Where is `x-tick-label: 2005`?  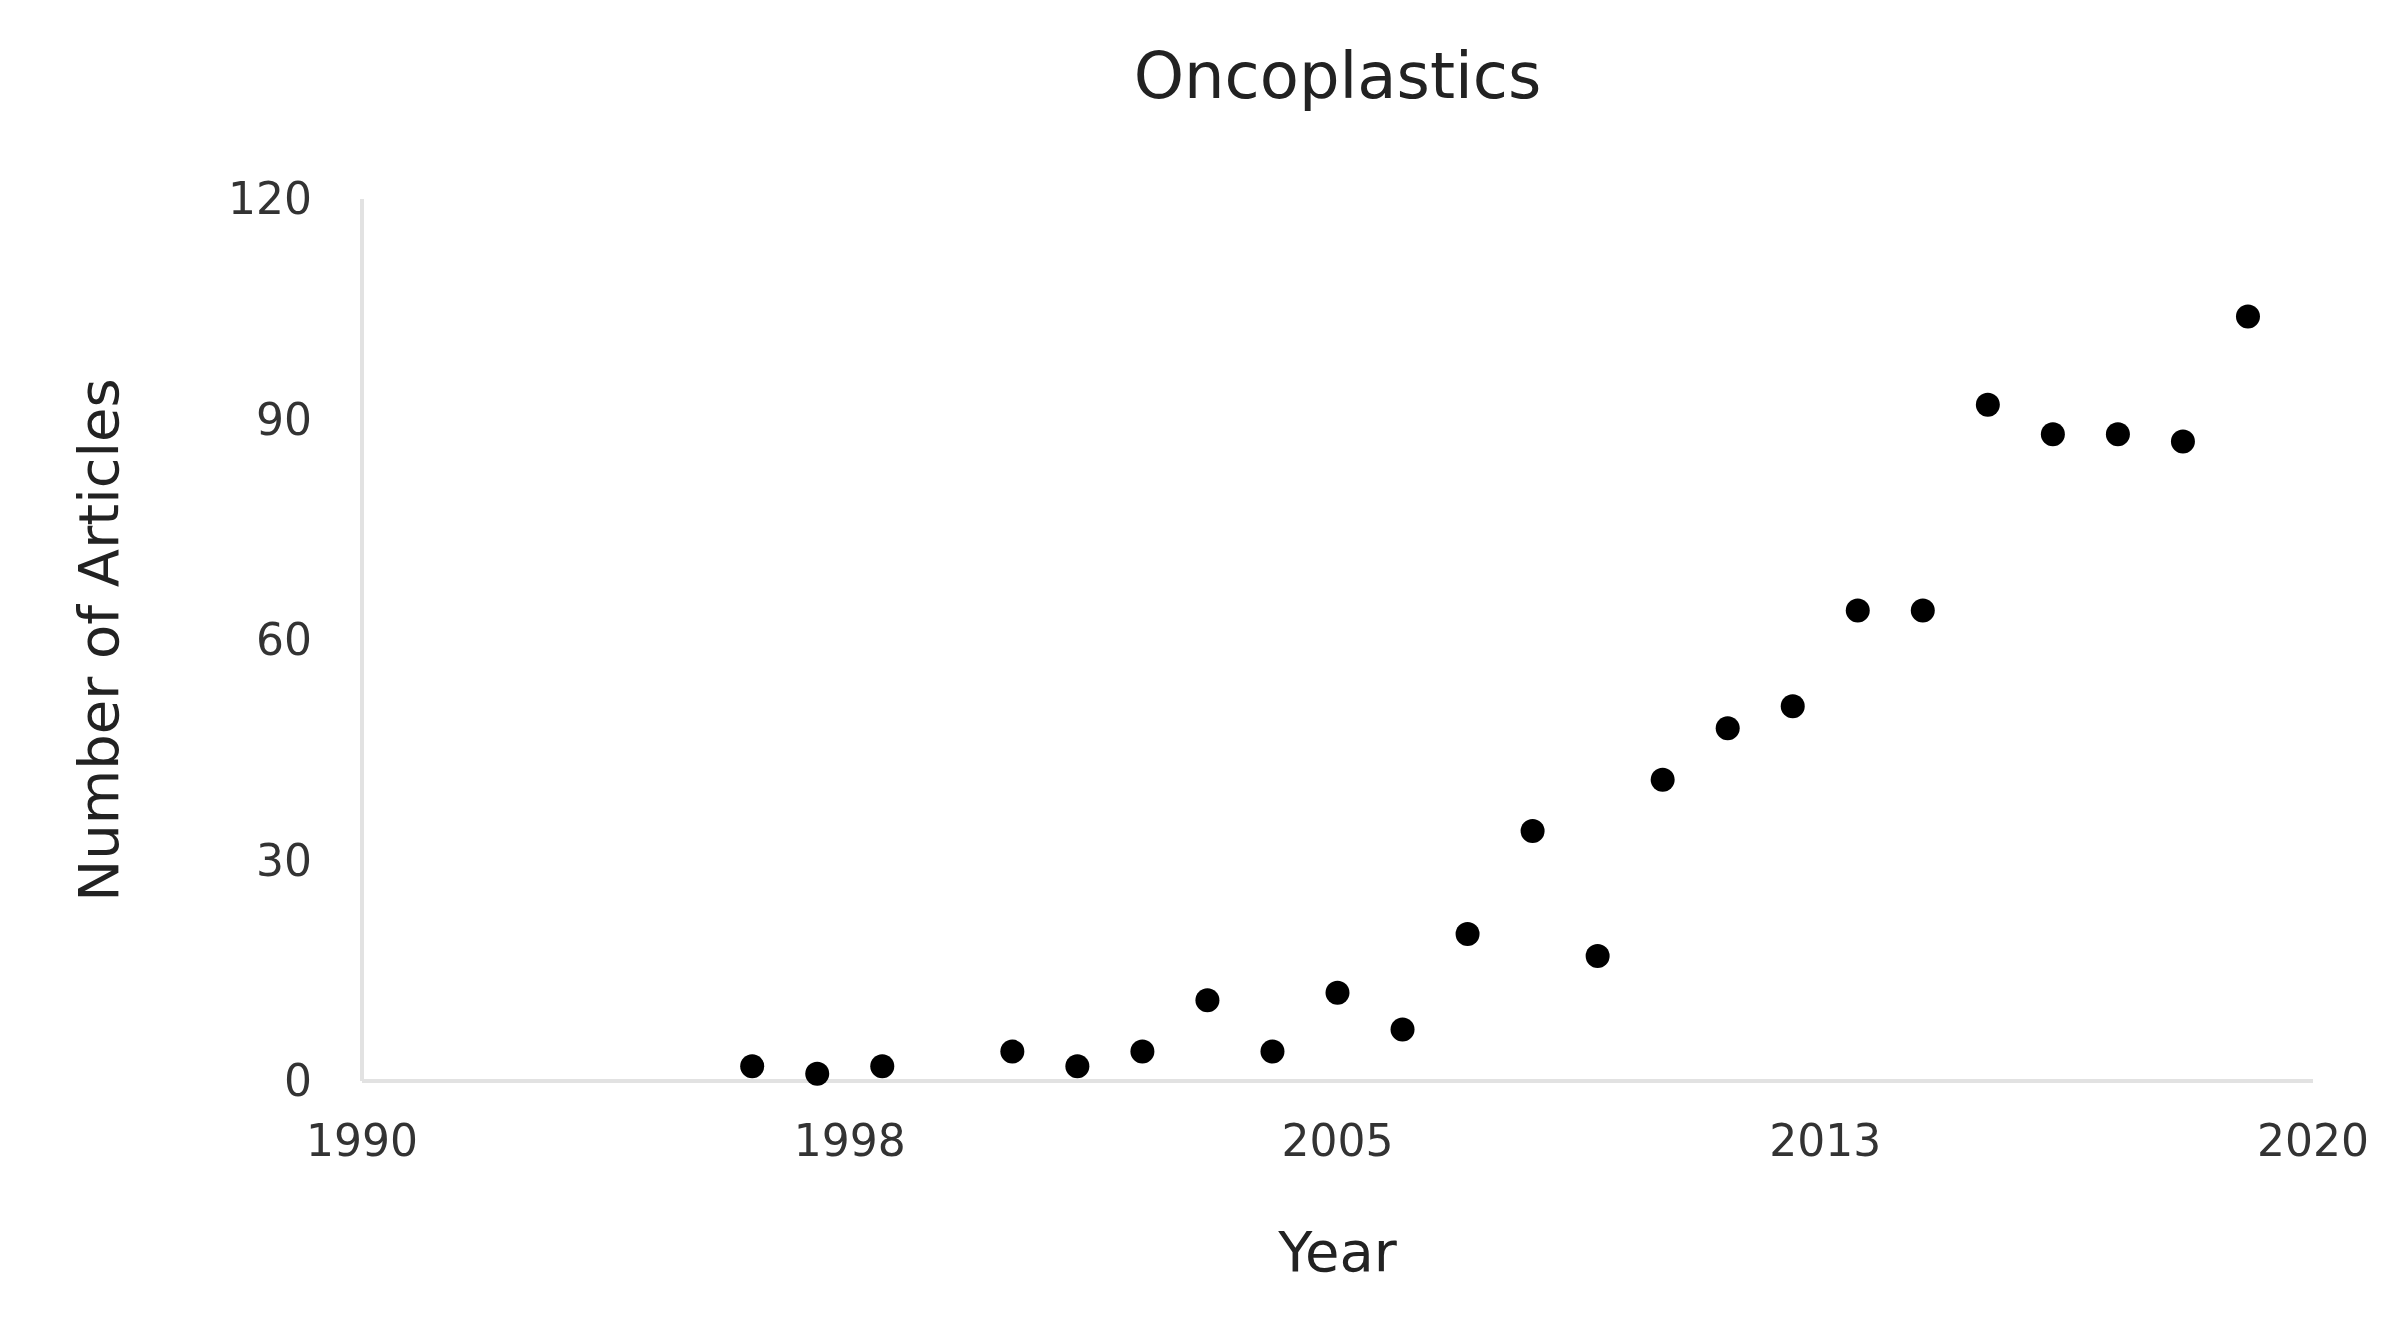 x-tick-label: 2005 is located at coordinates (1337, 1140).